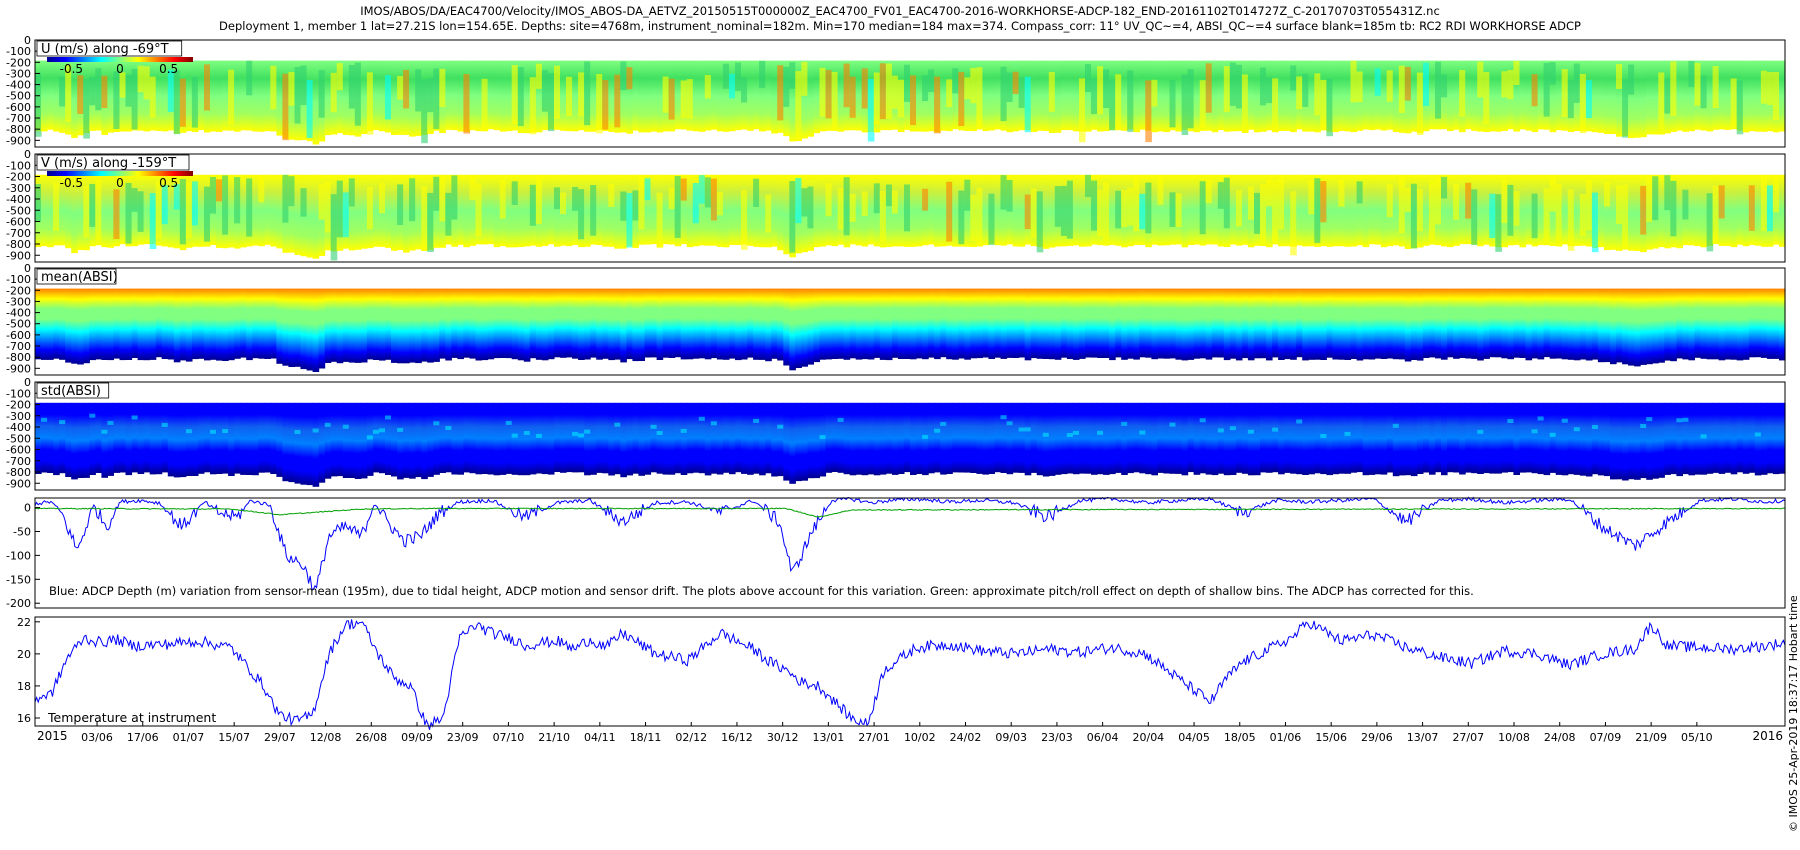 This screenshot has height=850, width=1800. I want to click on y-tick-label: -100, so click(18, 555).